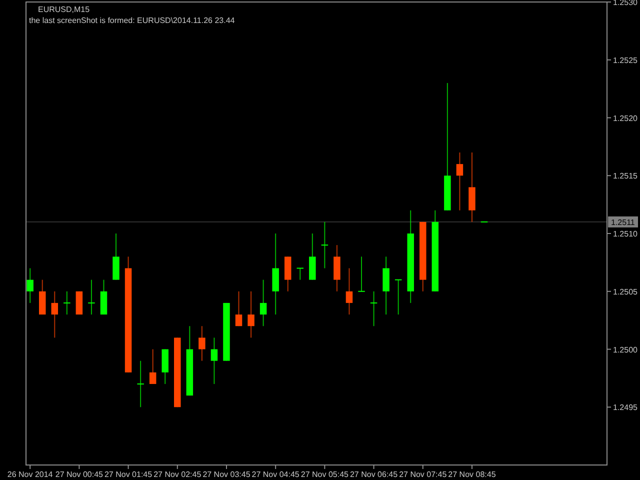 This screenshot has height=480, width=640. Describe the element at coordinates (623, 222) in the screenshot. I see `ref-line-label: 1.2511` at that location.